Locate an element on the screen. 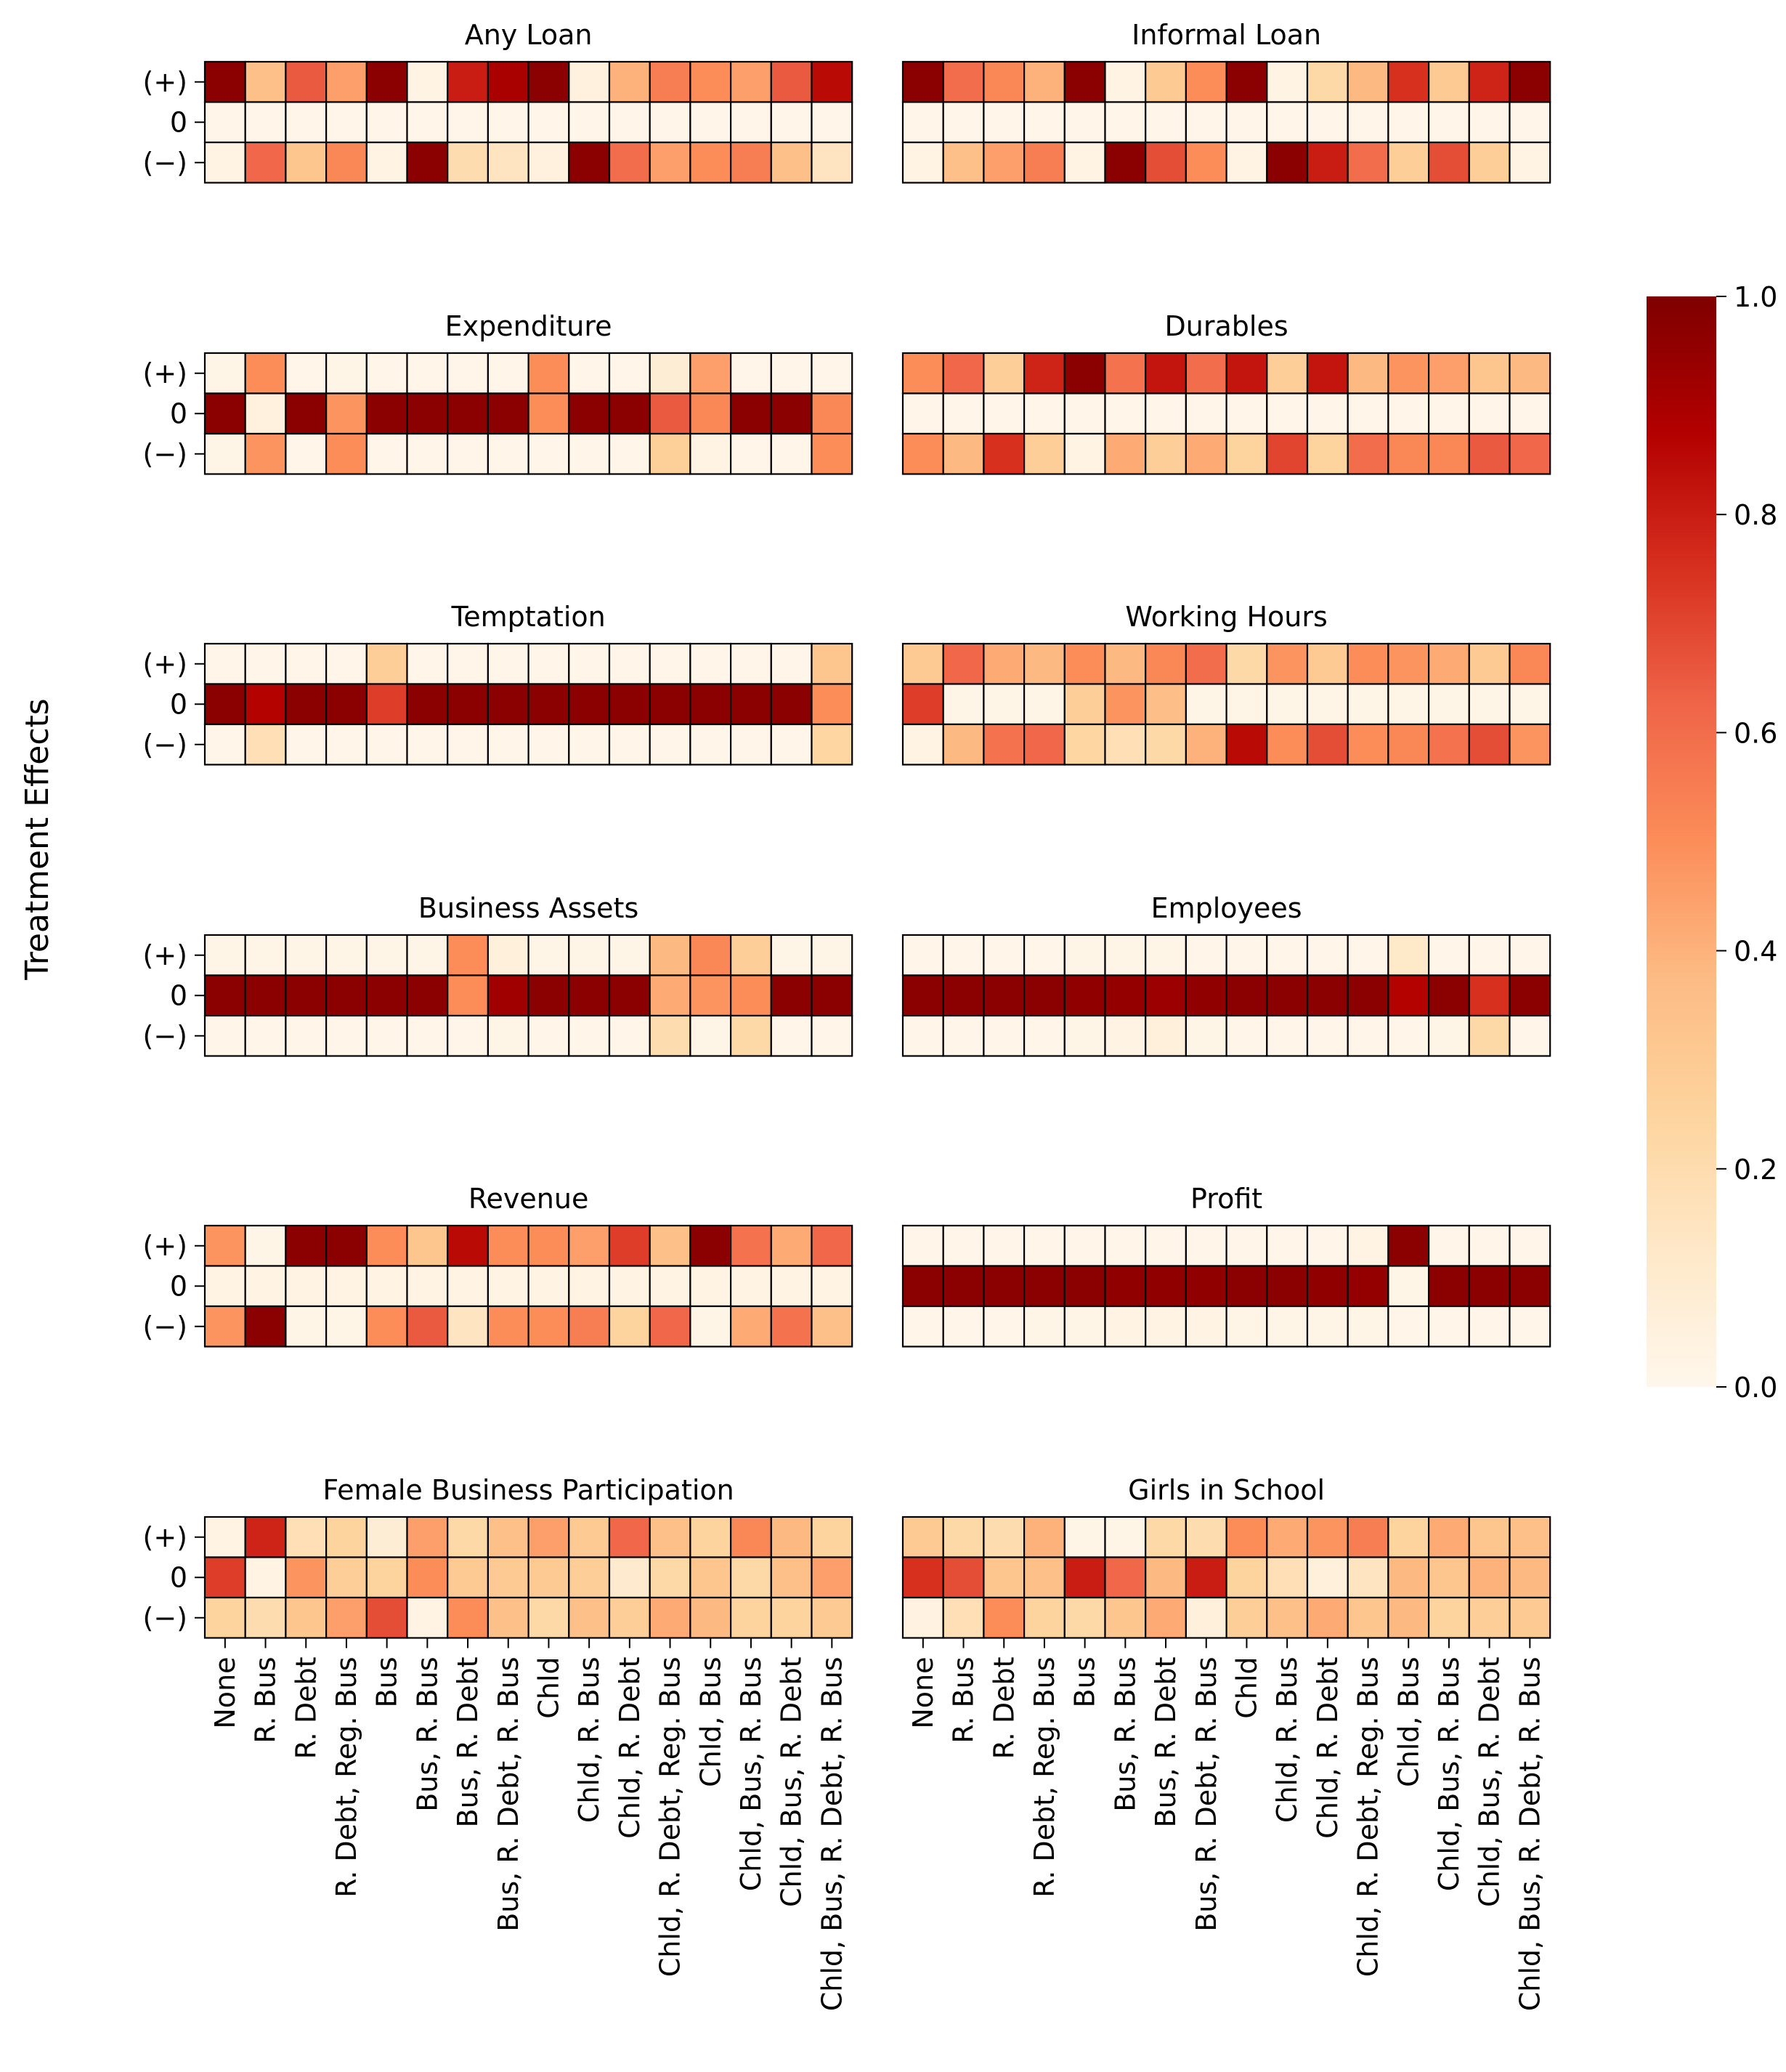  x-tick-label: Chld, R. Bus is located at coordinates (589, 1741).